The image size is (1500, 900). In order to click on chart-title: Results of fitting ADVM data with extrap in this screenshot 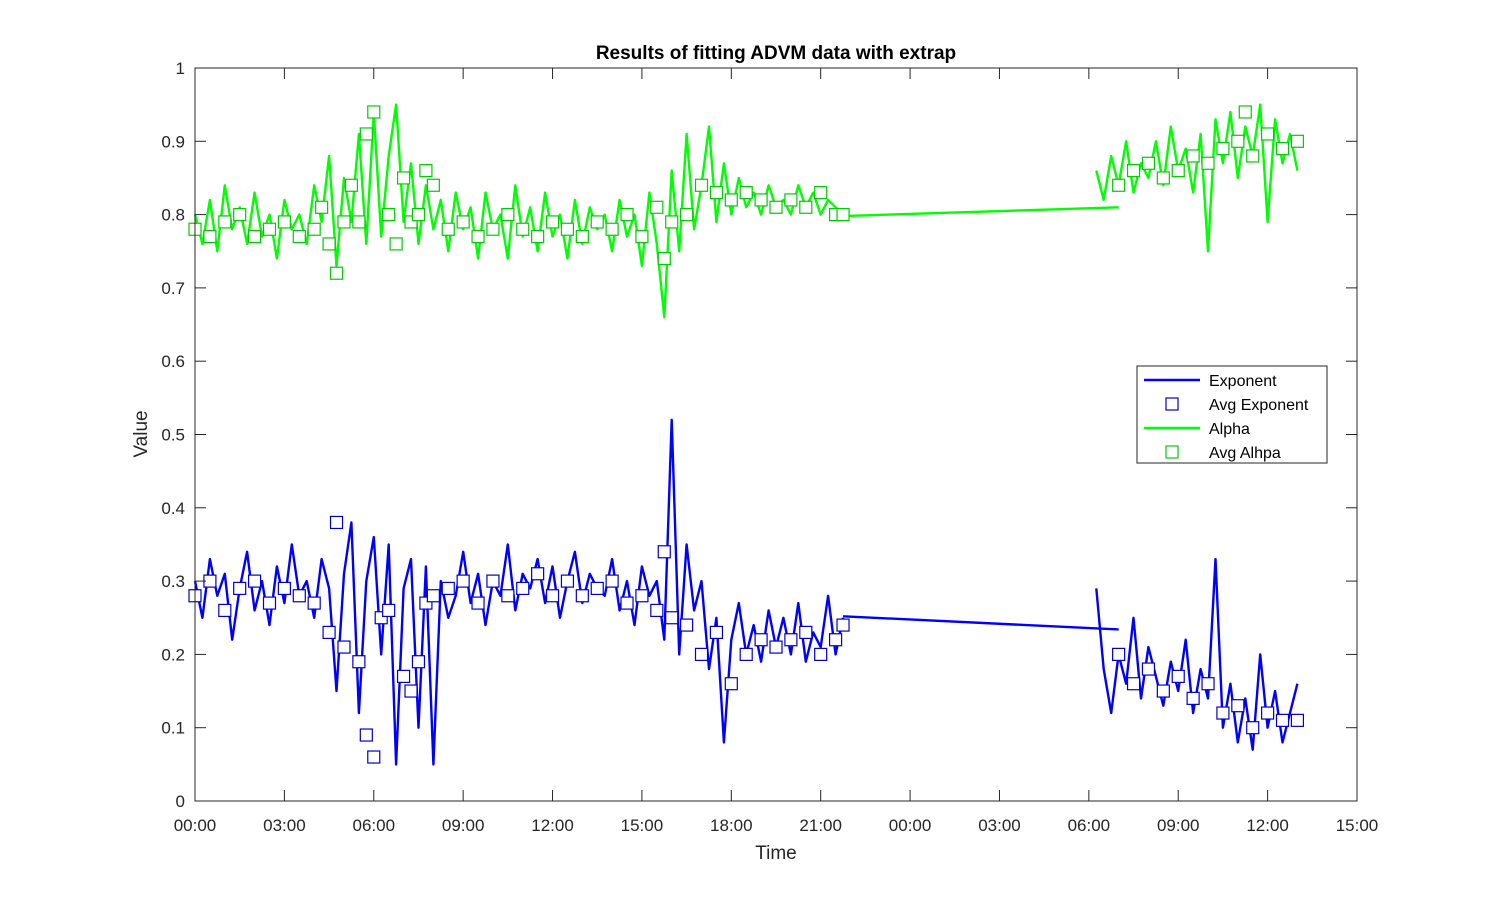, I will do `click(776, 53)`.